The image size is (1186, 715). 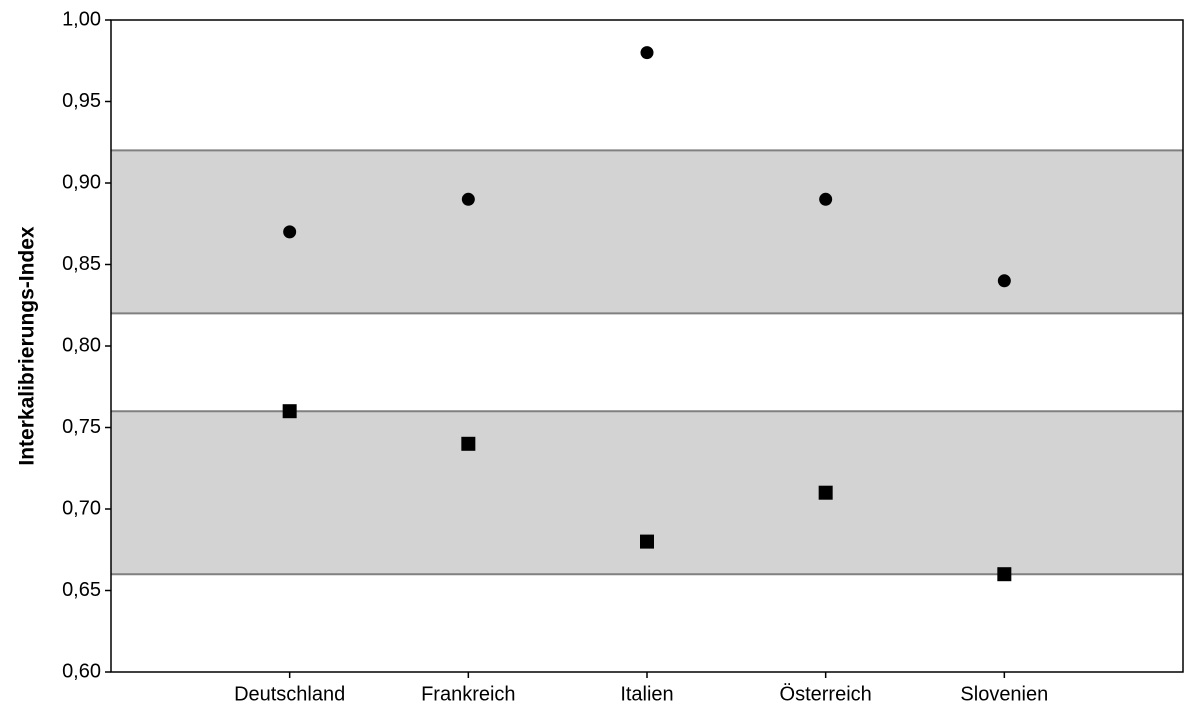 What do you see at coordinates (81, 590) in the screenshot?
I see `y-tick-label: 0,65` at bounding box center [81, 590].